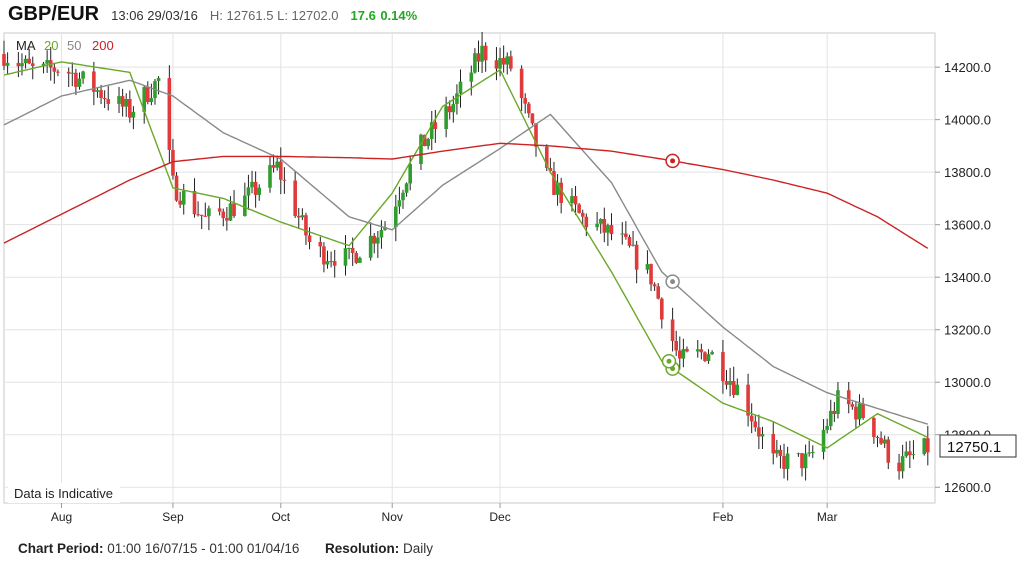 The height and width of the screenshot is (564, 1024). Describe the element at coordinates (280, 517) in the screenshot. I see `x-tick-label: Oct` at that location.